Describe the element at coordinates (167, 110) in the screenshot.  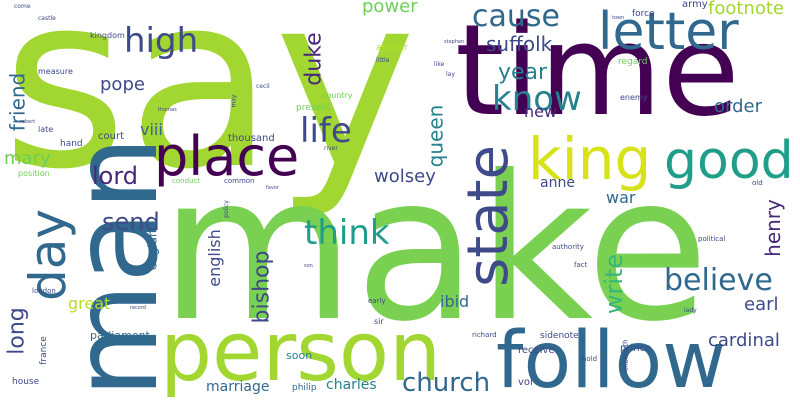
I see `cloud-word: thomas` at that location.